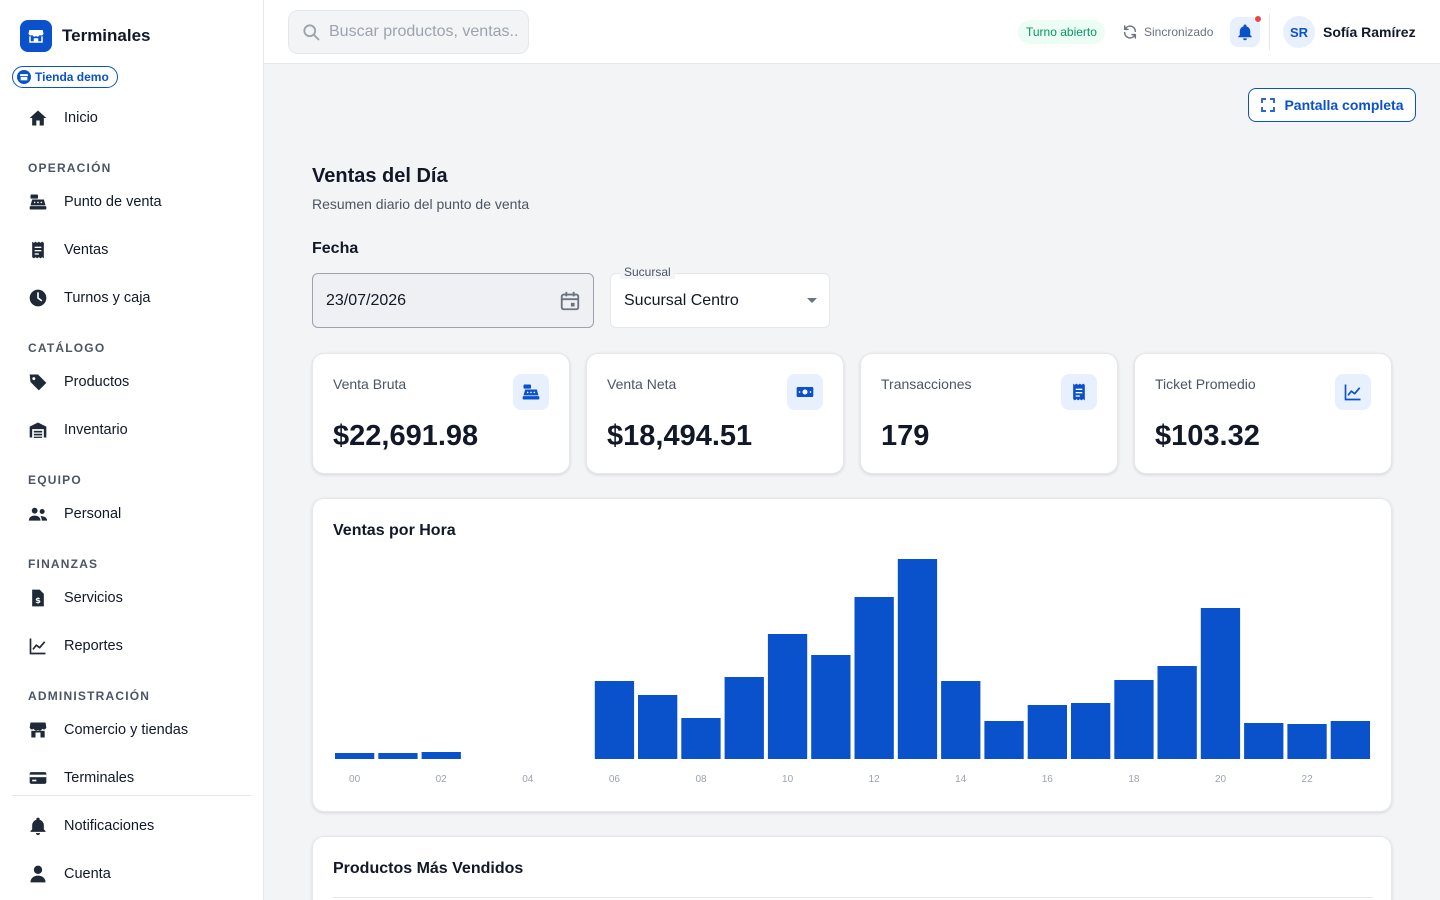 The height and width of the screenshot is (900, 1440). Describe the element at coordinates (1205, 384) in the screenshot. I see `kpi-label: Ticket Promedio` at that location.